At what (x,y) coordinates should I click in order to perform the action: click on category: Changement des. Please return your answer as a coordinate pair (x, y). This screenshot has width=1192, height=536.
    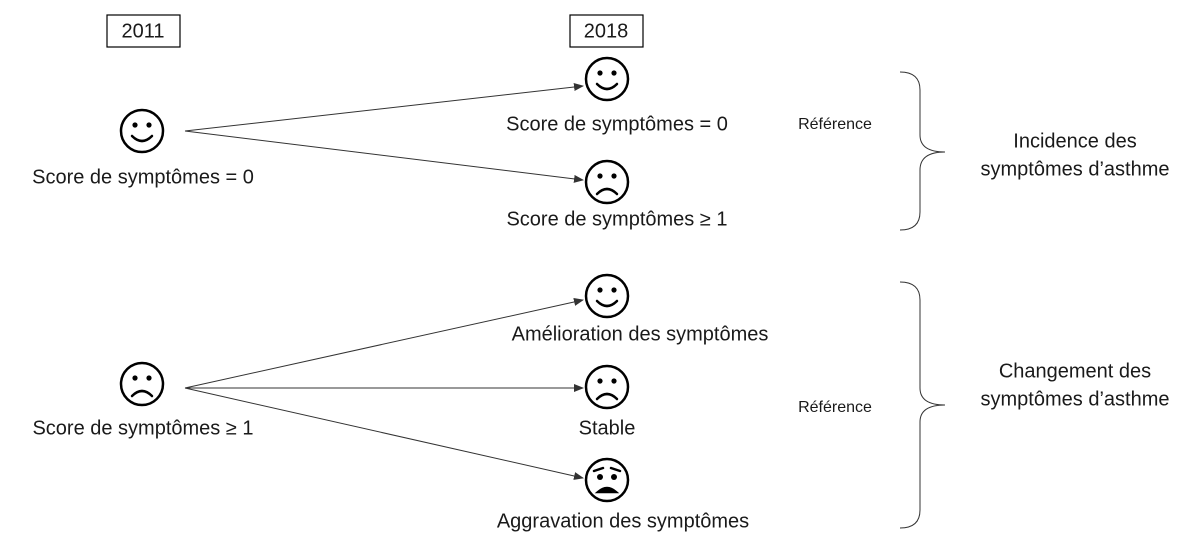
    Looking at the image, I should click on (1075, 371).